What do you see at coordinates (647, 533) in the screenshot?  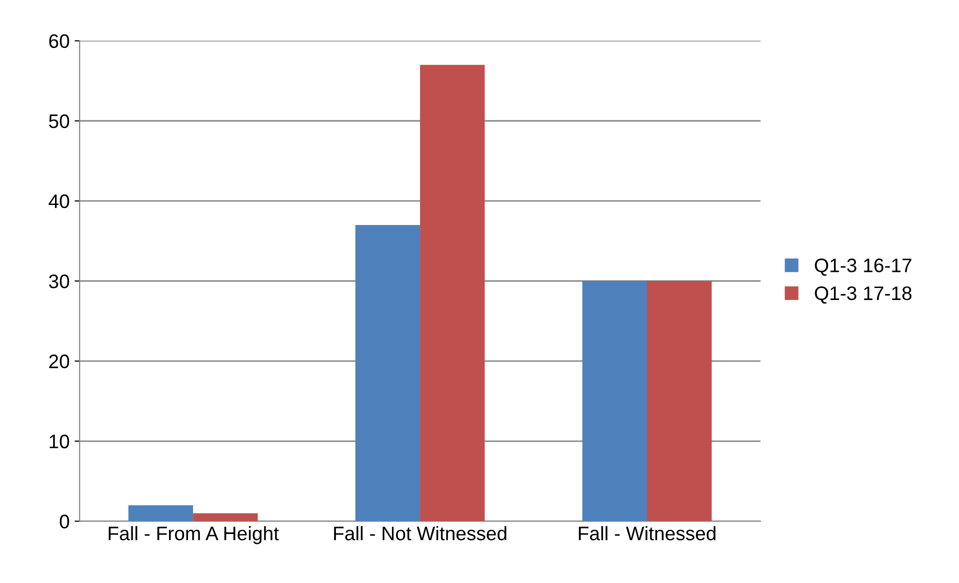 I see `x-tick-label: Fall - Witnessed` at bounding box center [647, 533].